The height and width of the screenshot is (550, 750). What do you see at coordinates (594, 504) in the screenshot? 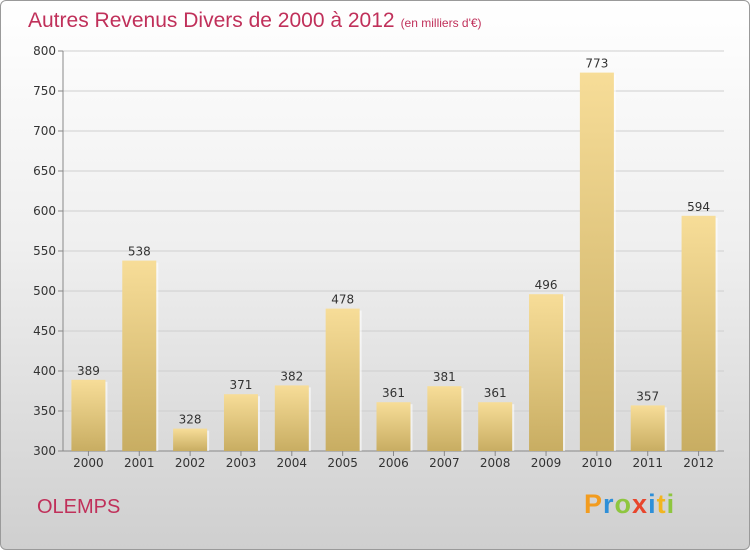
I see `logo-letter: P` at bounding box center [594, 504].